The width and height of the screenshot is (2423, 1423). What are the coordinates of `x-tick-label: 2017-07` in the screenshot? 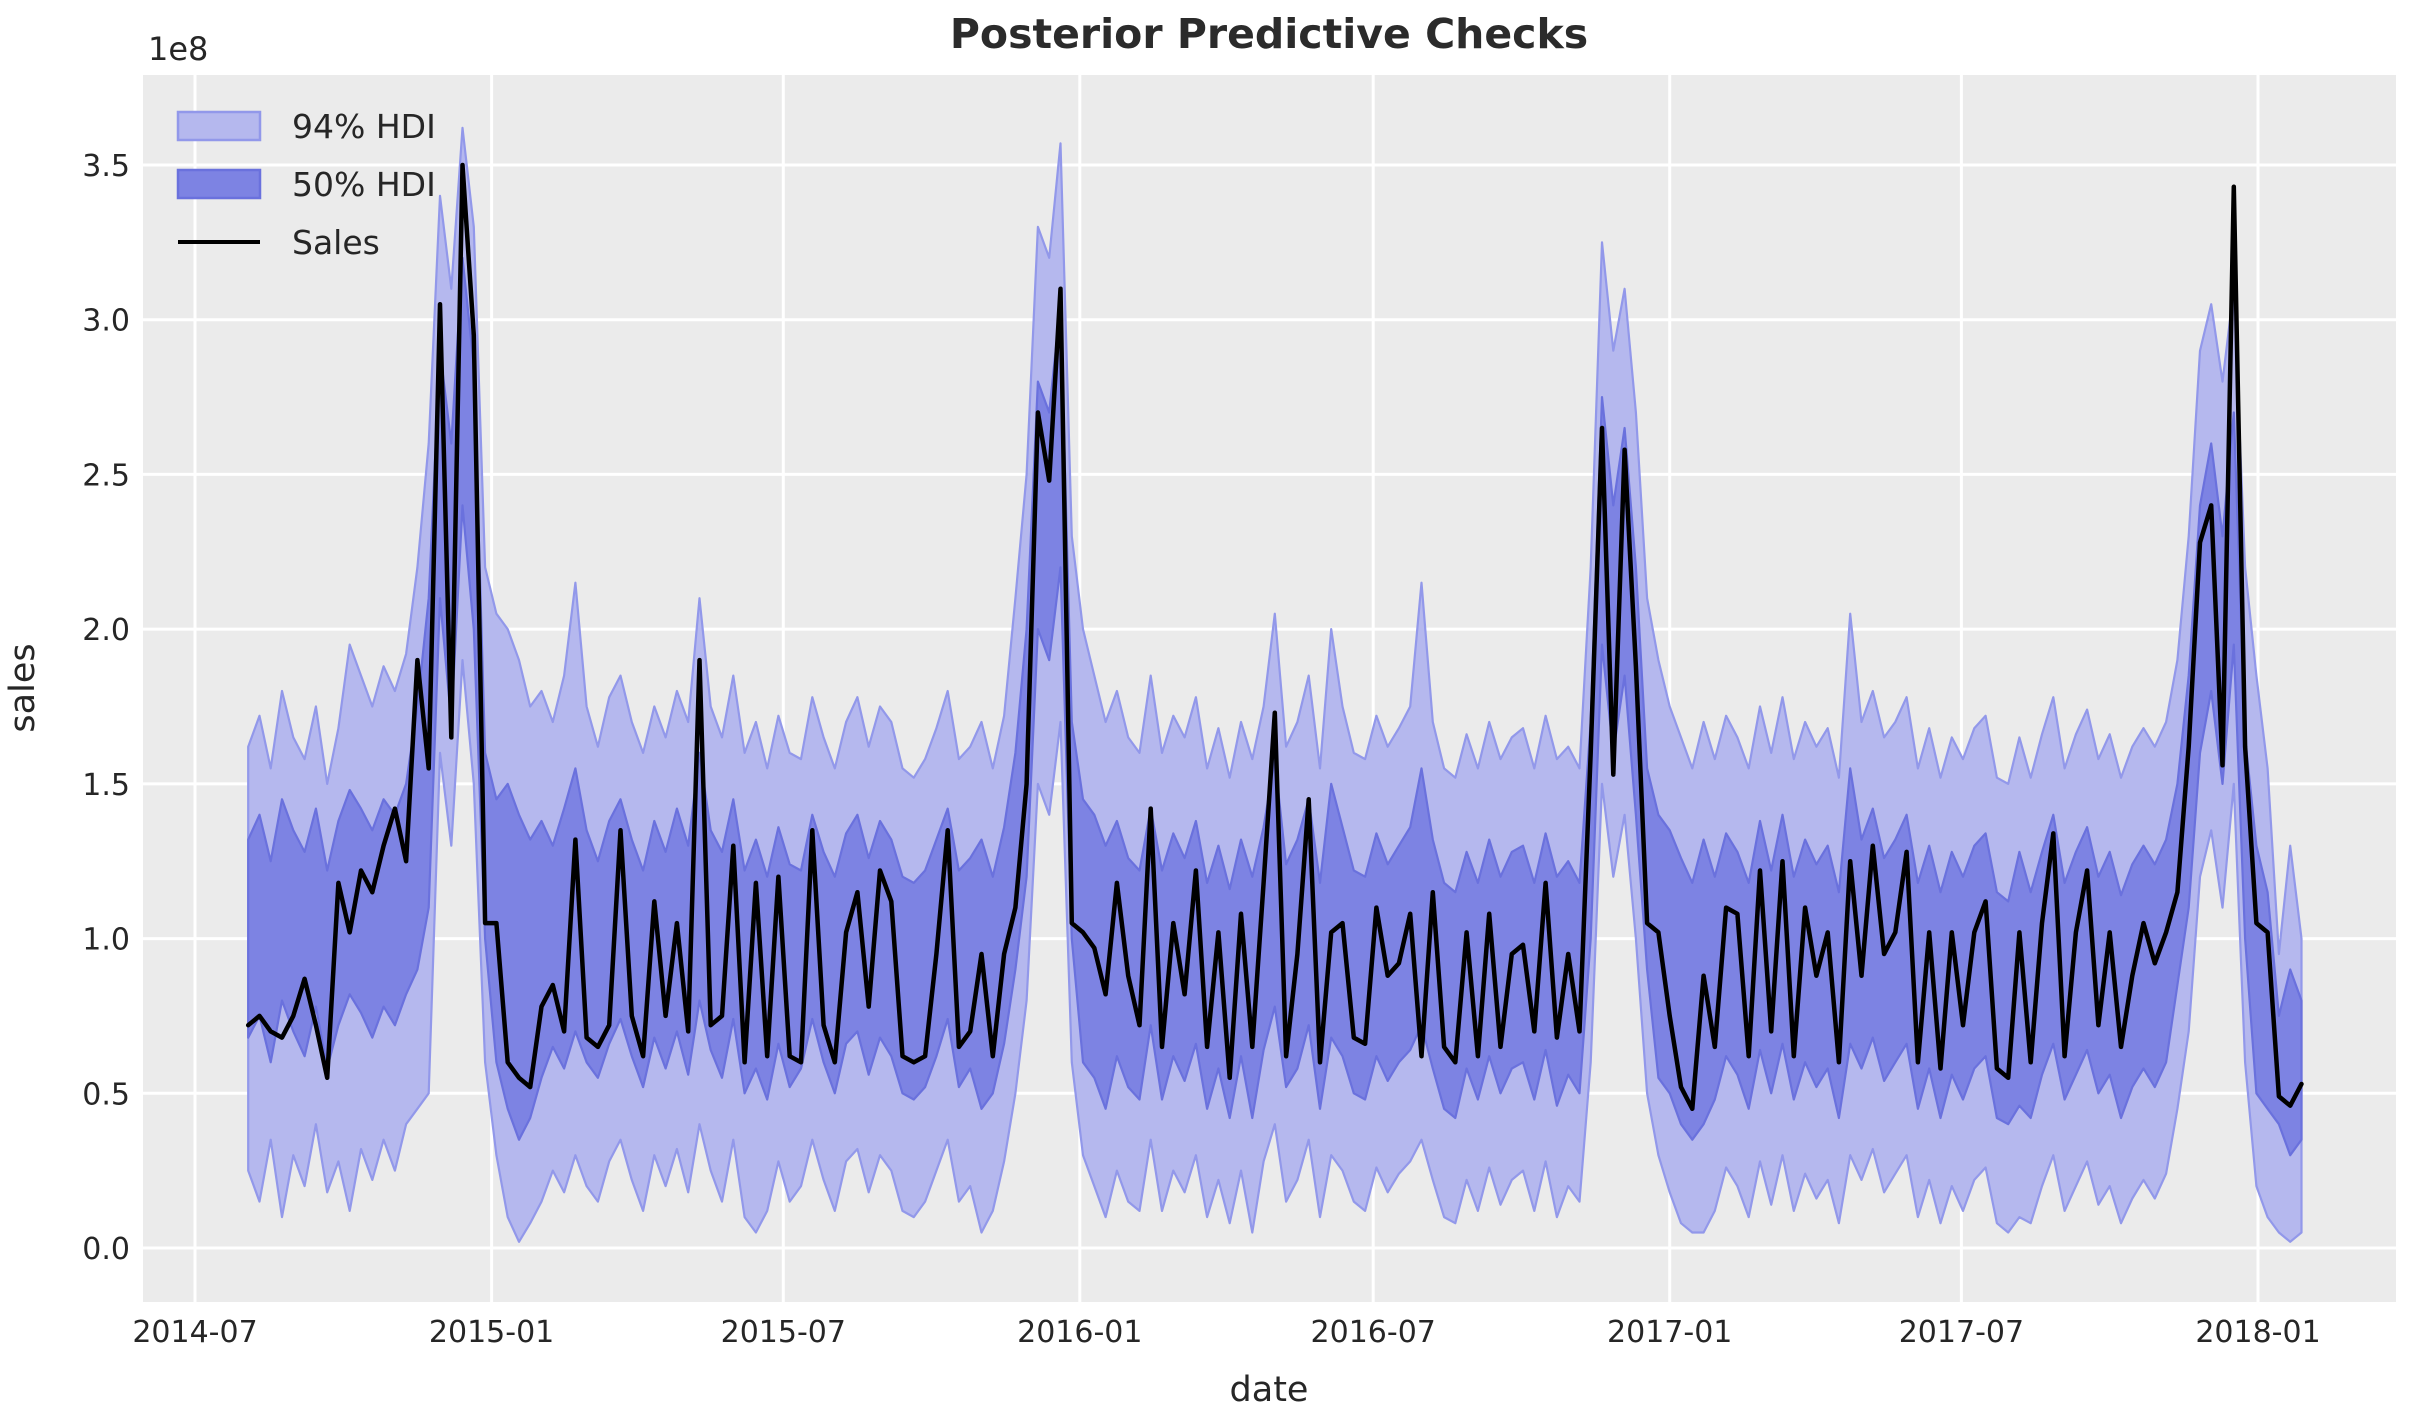 It's located at (1961, 1332).